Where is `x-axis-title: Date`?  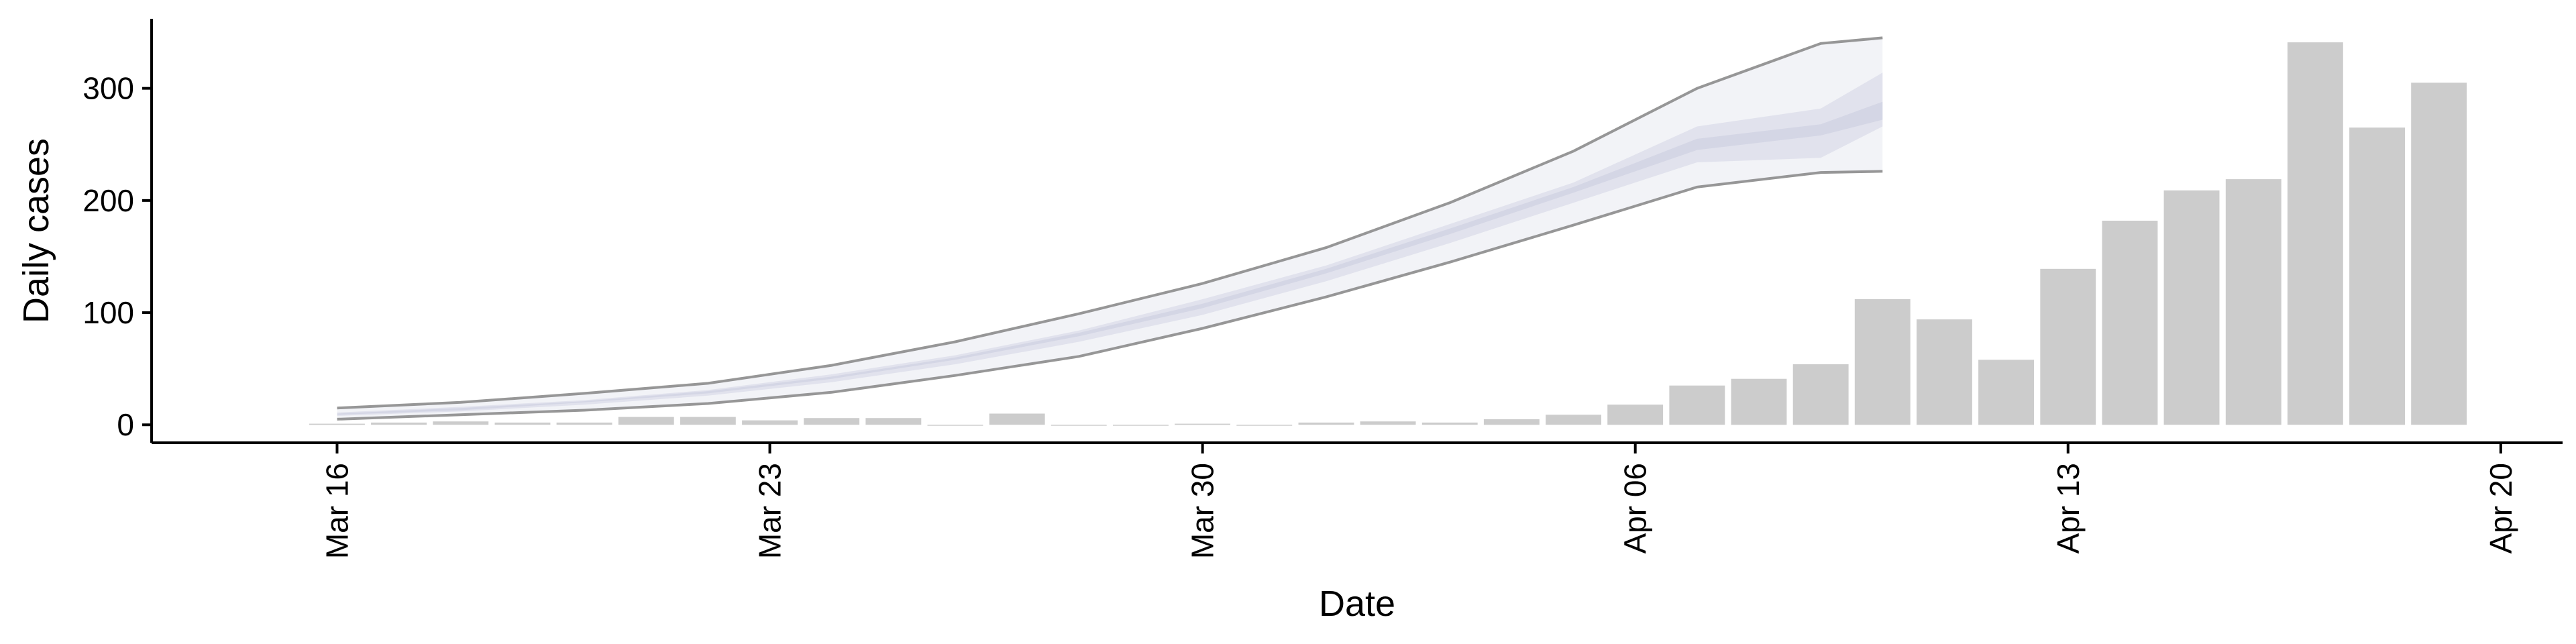
x-axis-title: Date is located at coordinates (1357, 604).